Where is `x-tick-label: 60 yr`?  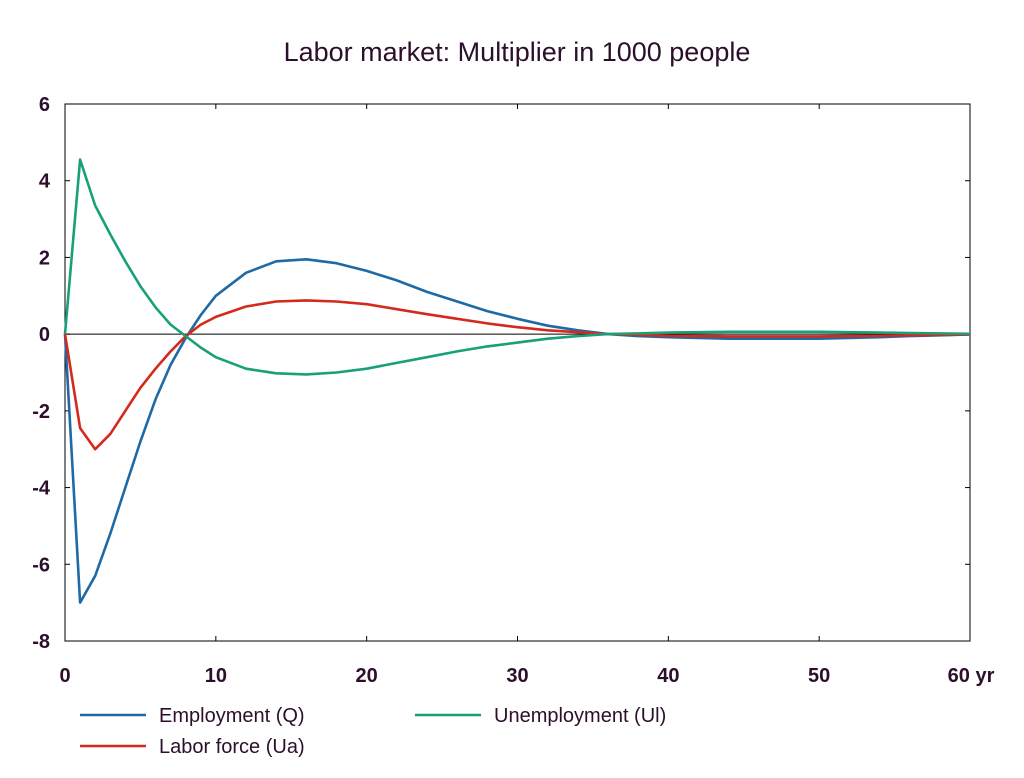
x-tick-label: 60 yr is located at coordinates (971, 676).